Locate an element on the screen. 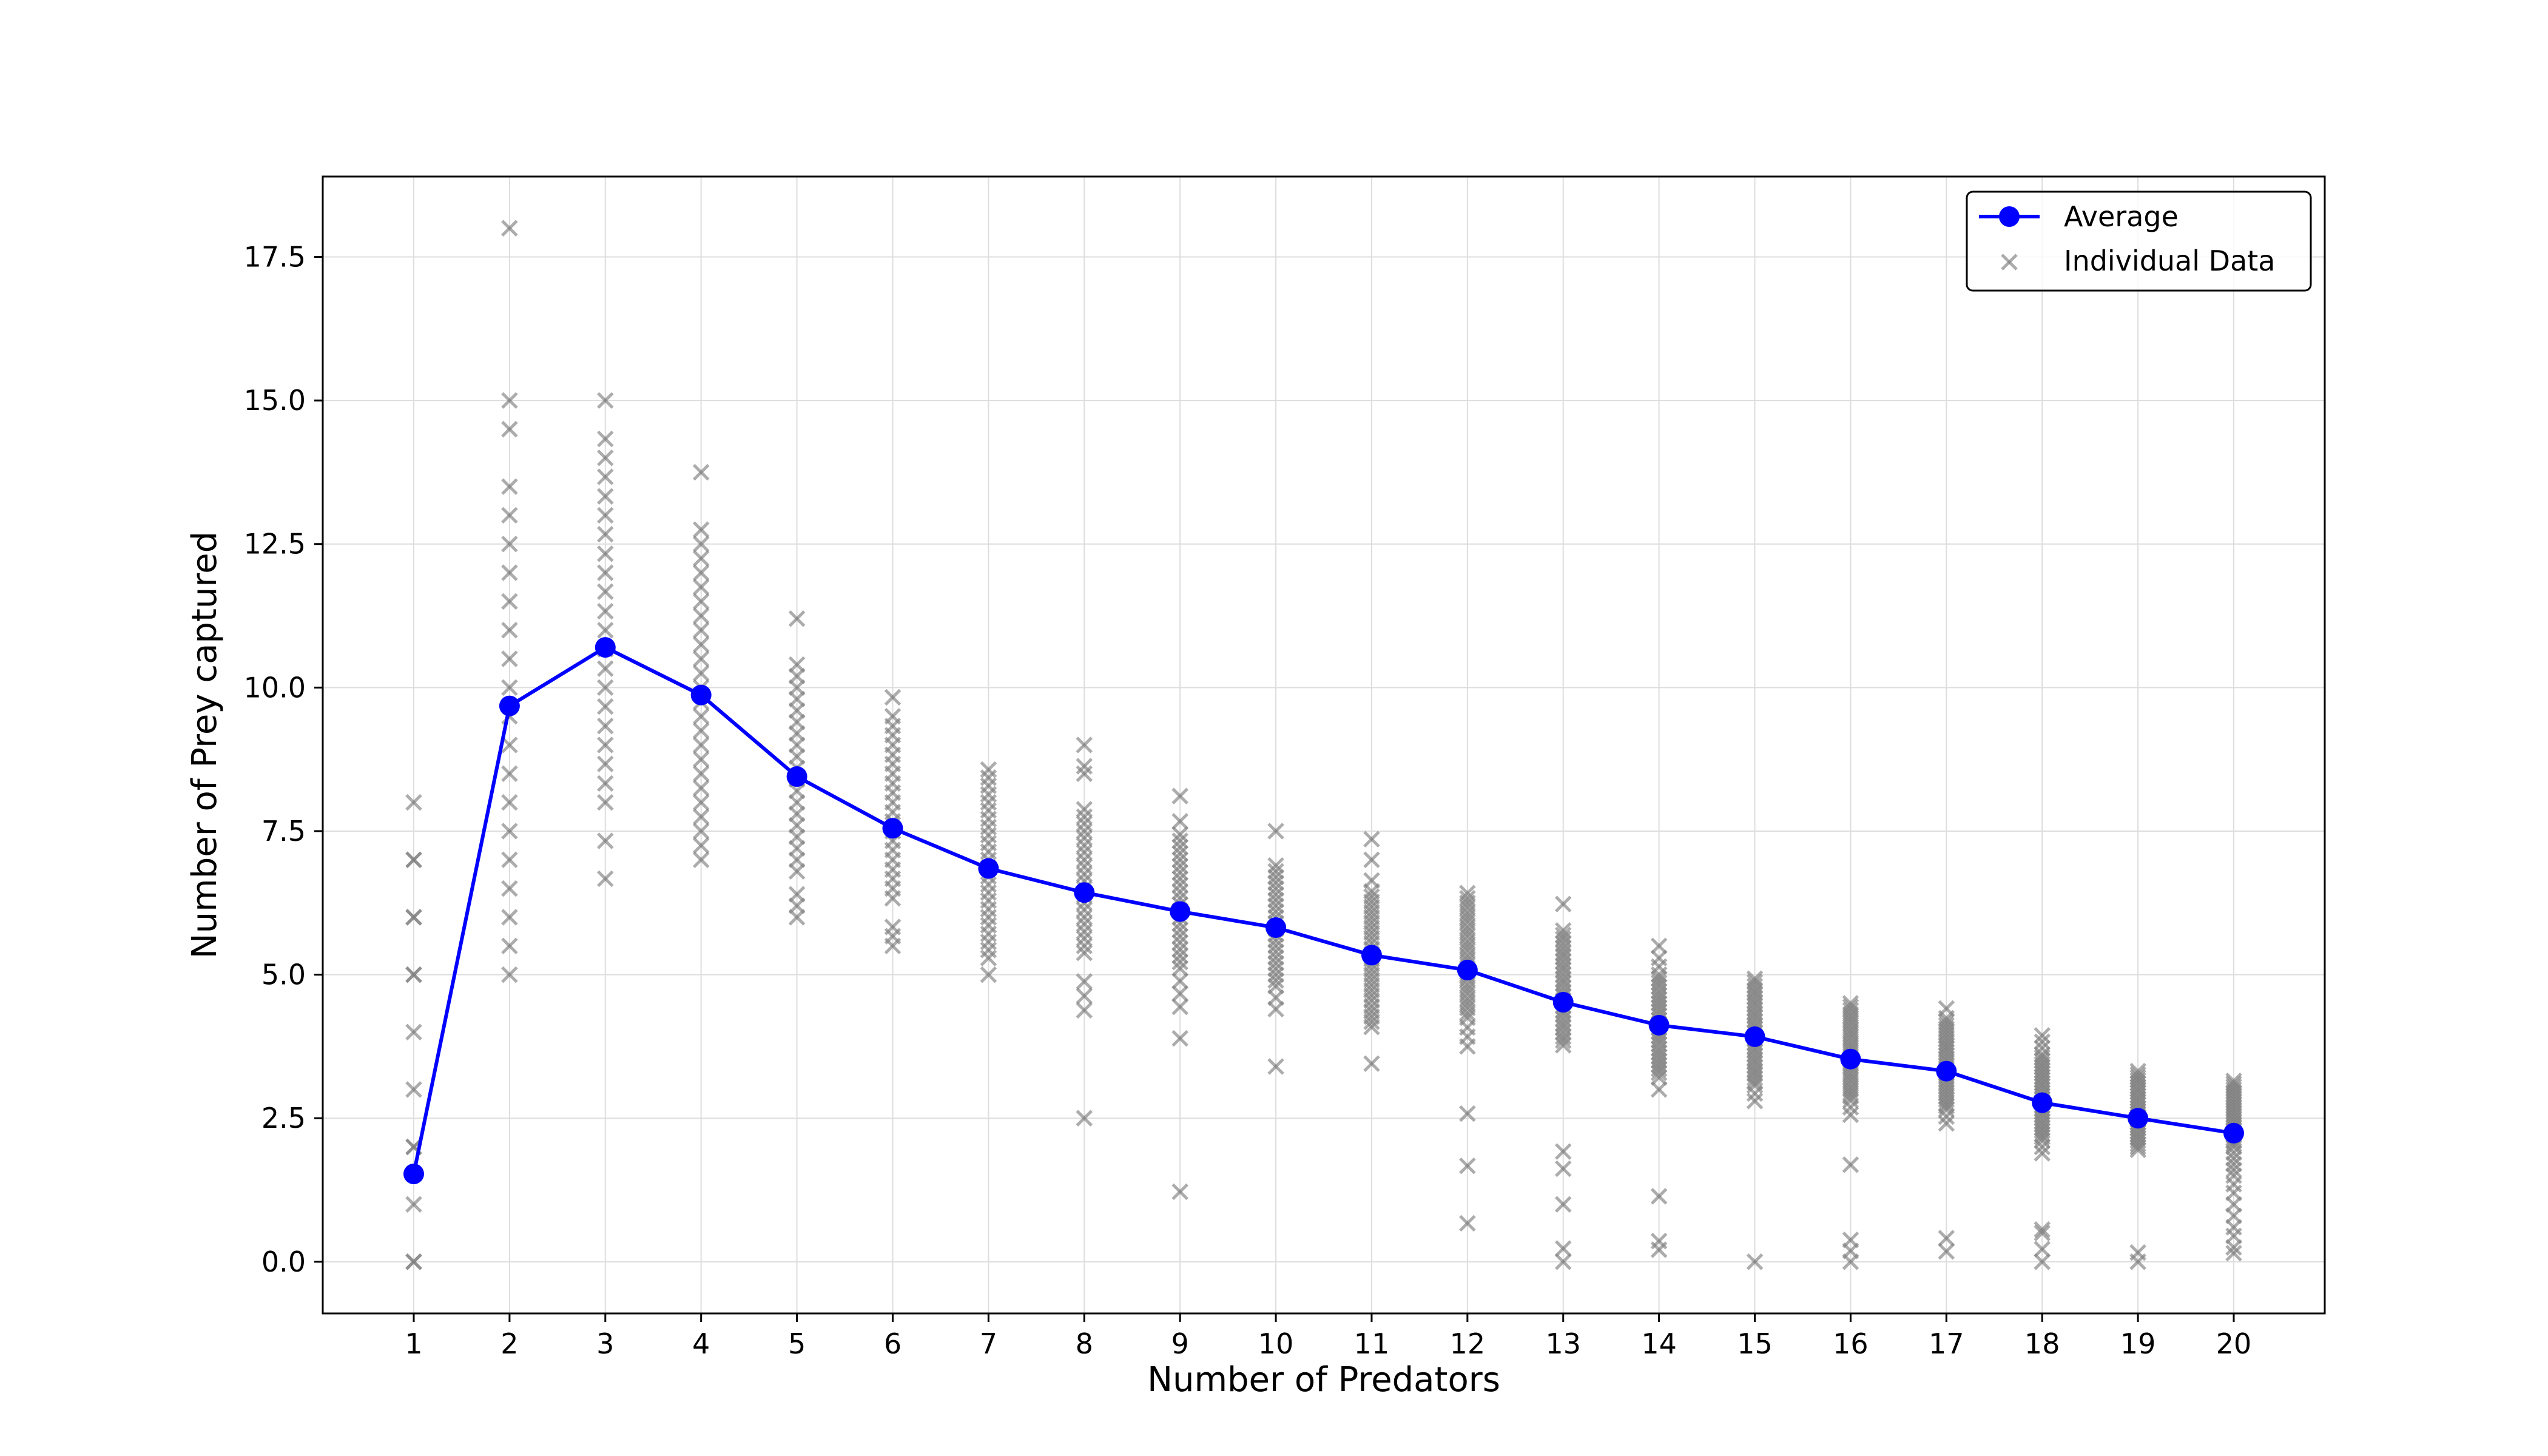  x-tick-label: 3 is located at coordinates (605, 1343).